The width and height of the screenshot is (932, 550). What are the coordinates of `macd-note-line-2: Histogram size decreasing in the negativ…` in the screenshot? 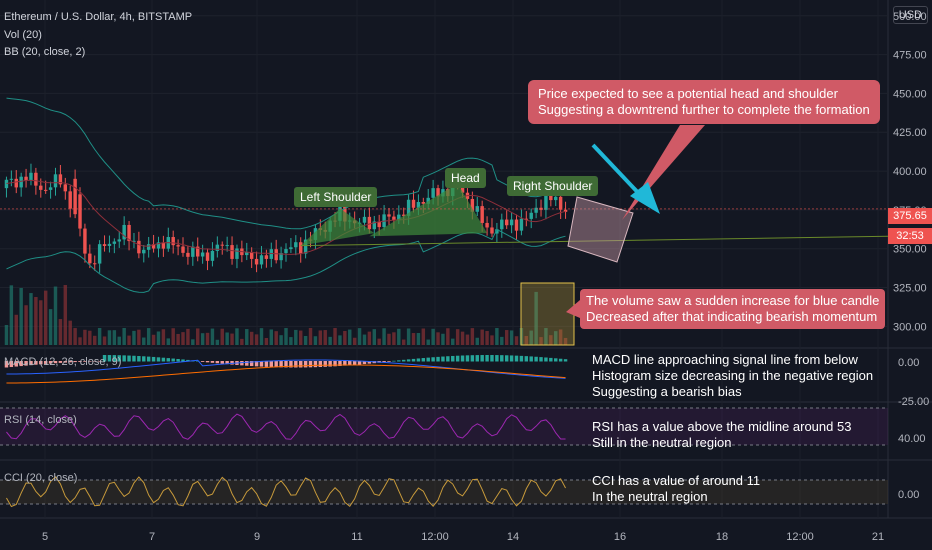 It's located at (733, 375).